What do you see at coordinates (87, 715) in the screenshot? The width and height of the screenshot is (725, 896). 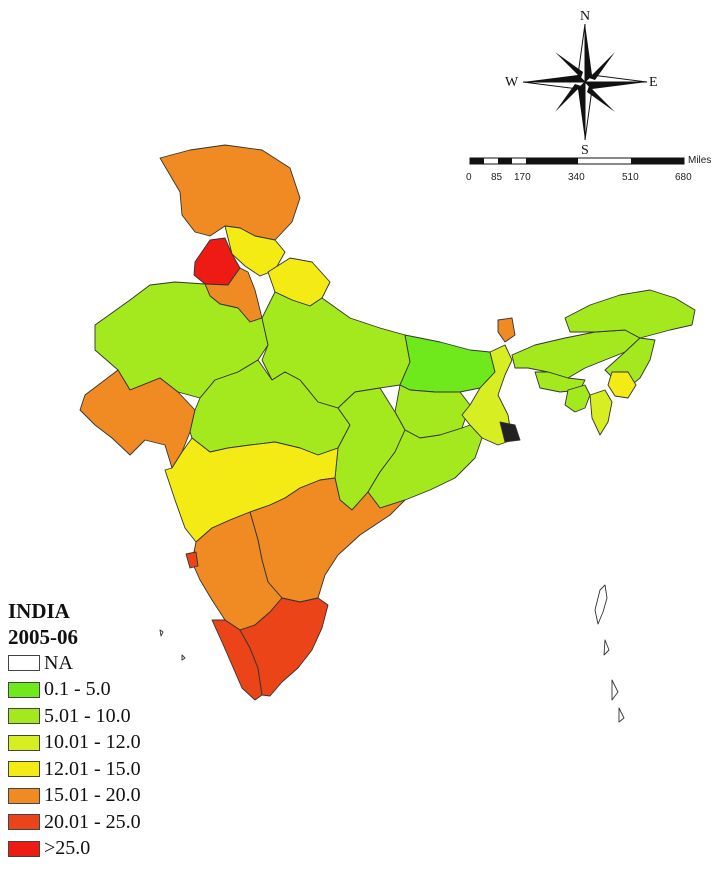 I see `legend-label: 5.01 - 10.0` at bounding box center [87, 715].